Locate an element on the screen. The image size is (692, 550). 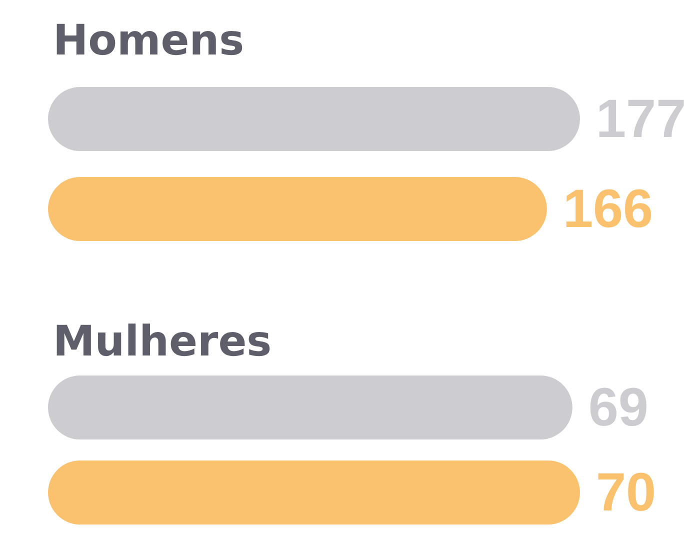
chart-title: Mulheres is located at coordinates (162, 341).